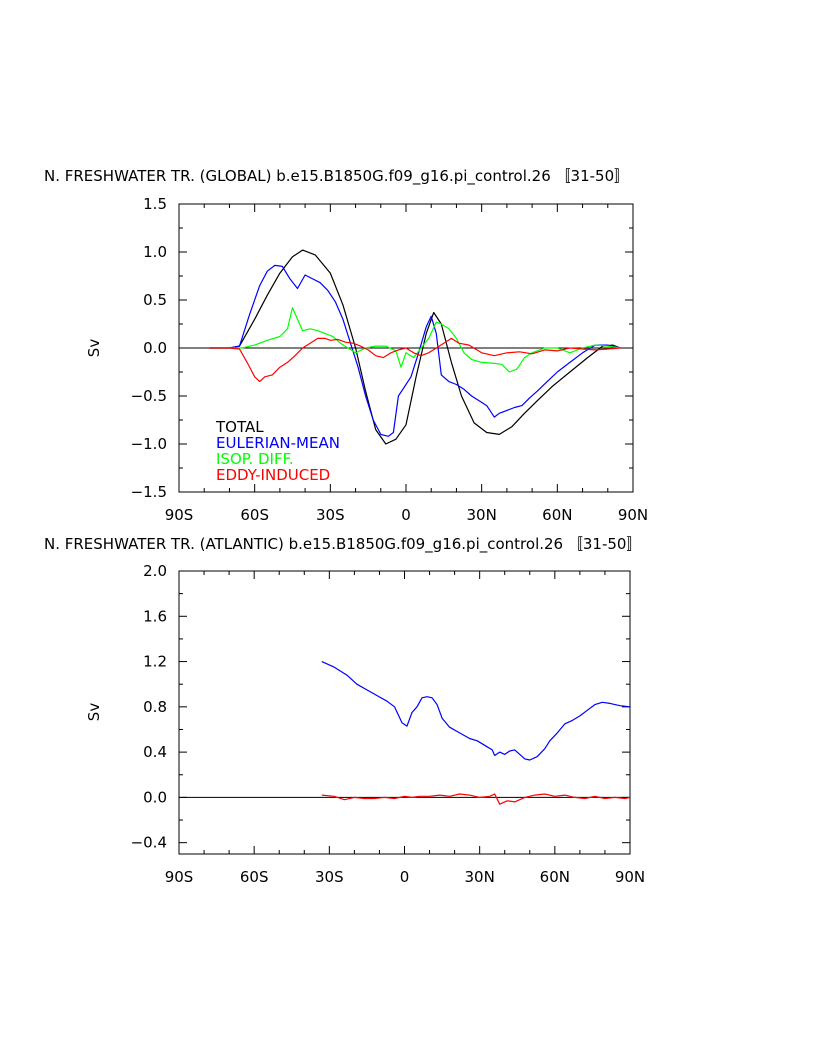 Image resolution: width=818 pixels, height=1055 pixels. Describe the element at coordinates (405, 877) in the screenshot. I see `atlantic-x-tick-label: 0` at that location.